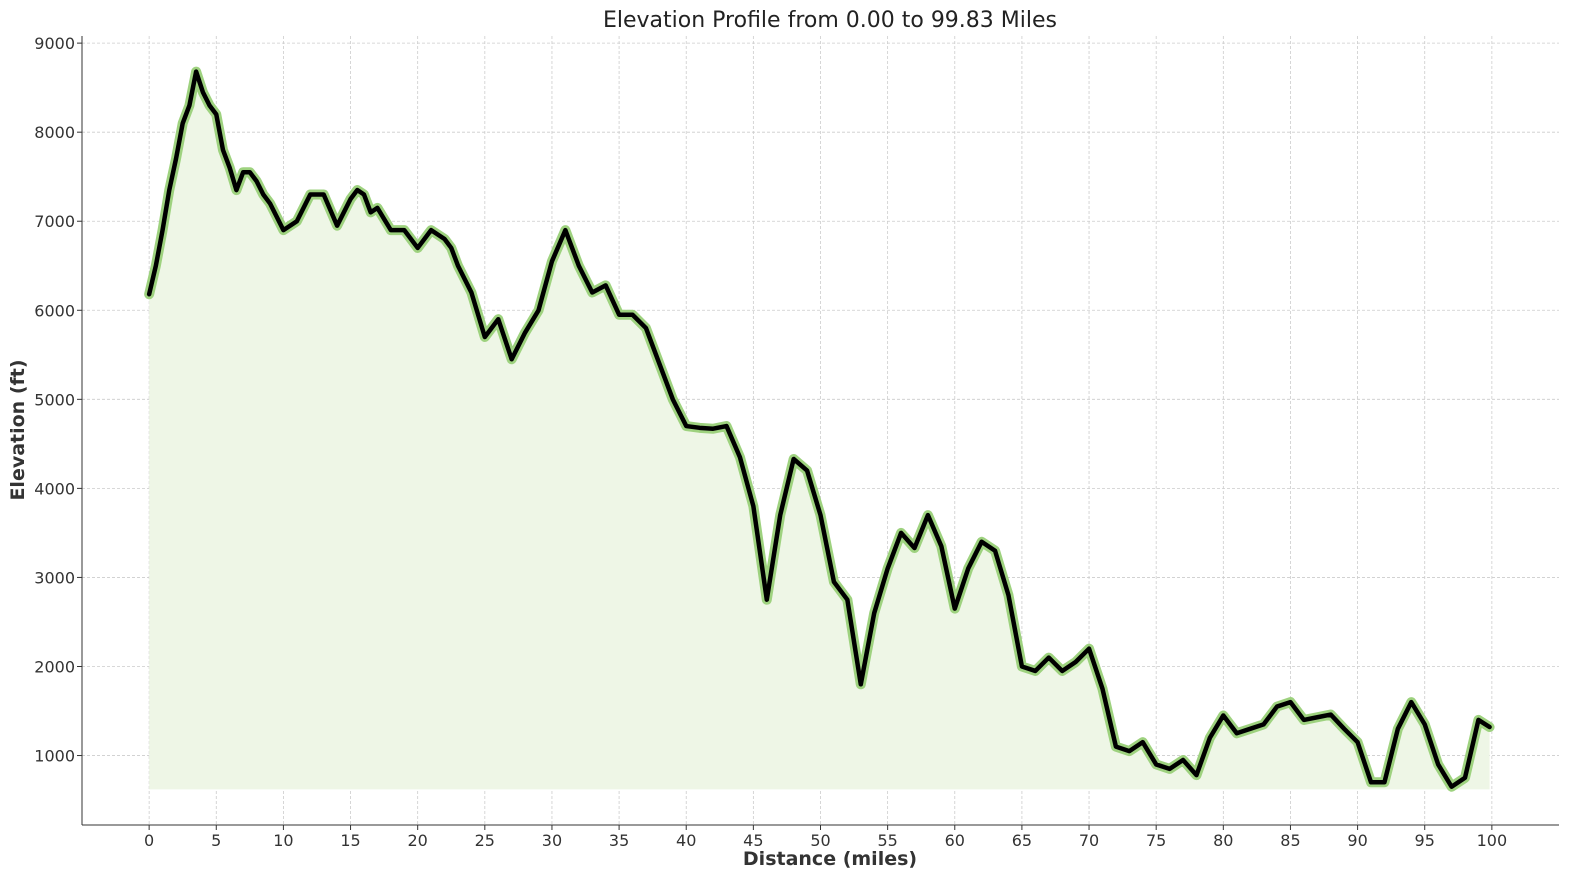 The height and width of the screenshot is (890, 1589). I want to click on y-axis-label: Elevation (ft), so click(18, 429).